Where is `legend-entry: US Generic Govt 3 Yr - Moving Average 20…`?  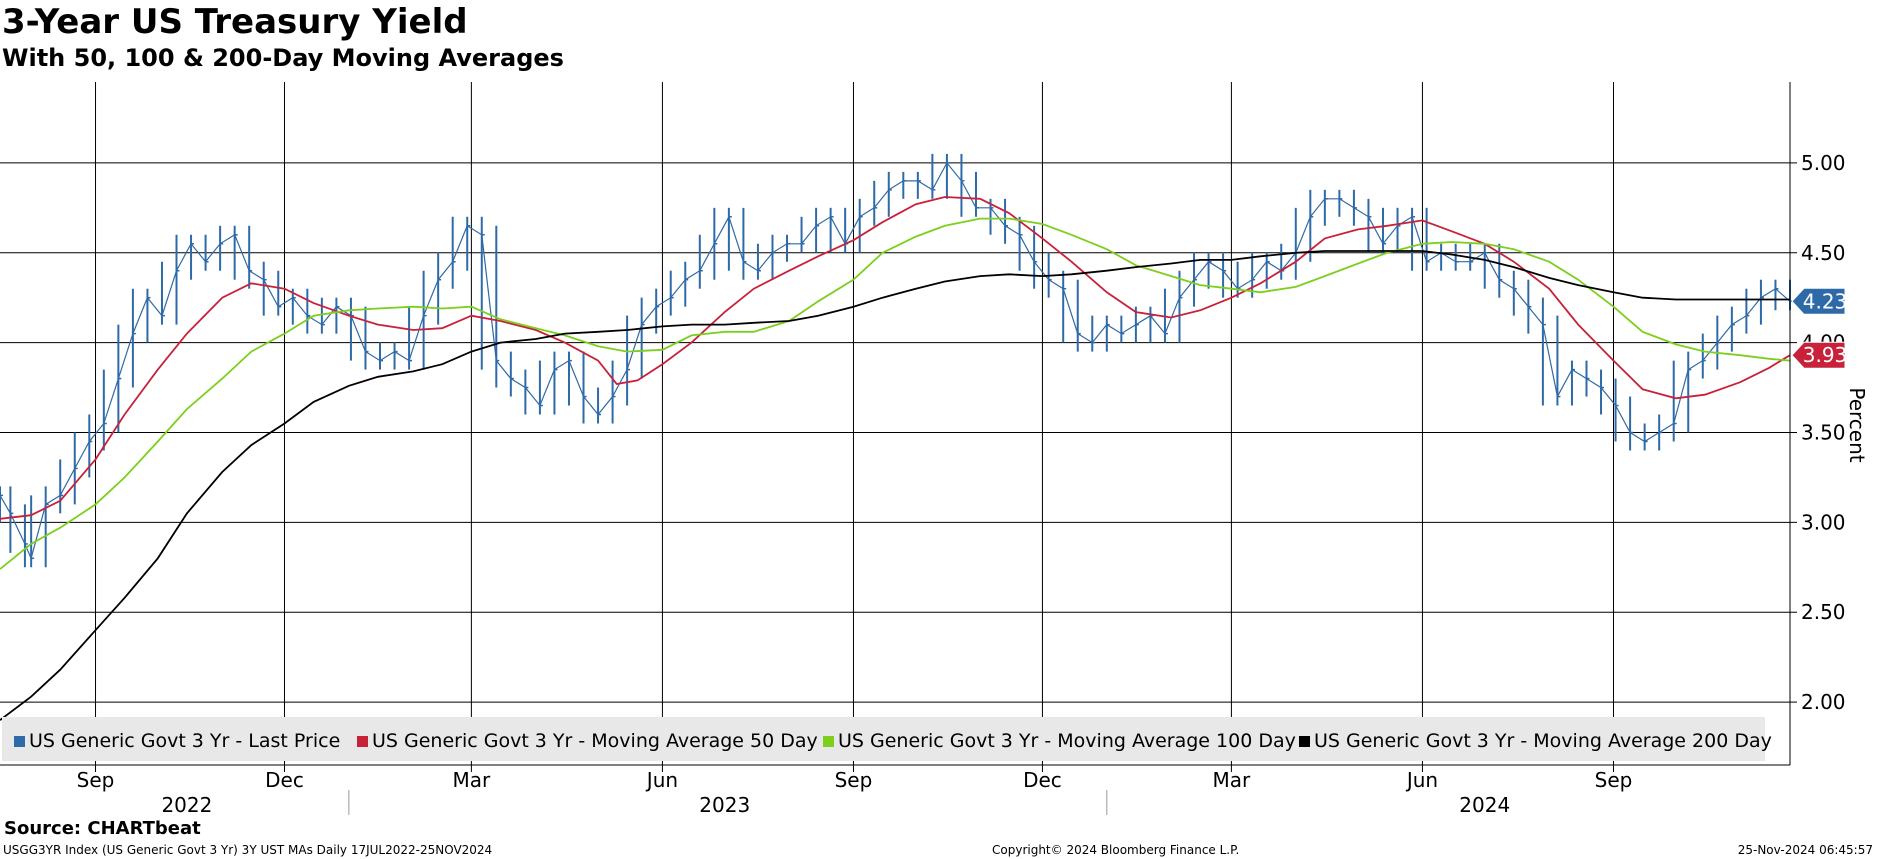 legend-entry: US Generic Govt 3 Yr - Moving Average 20… is located at coordinates (1543, 741).